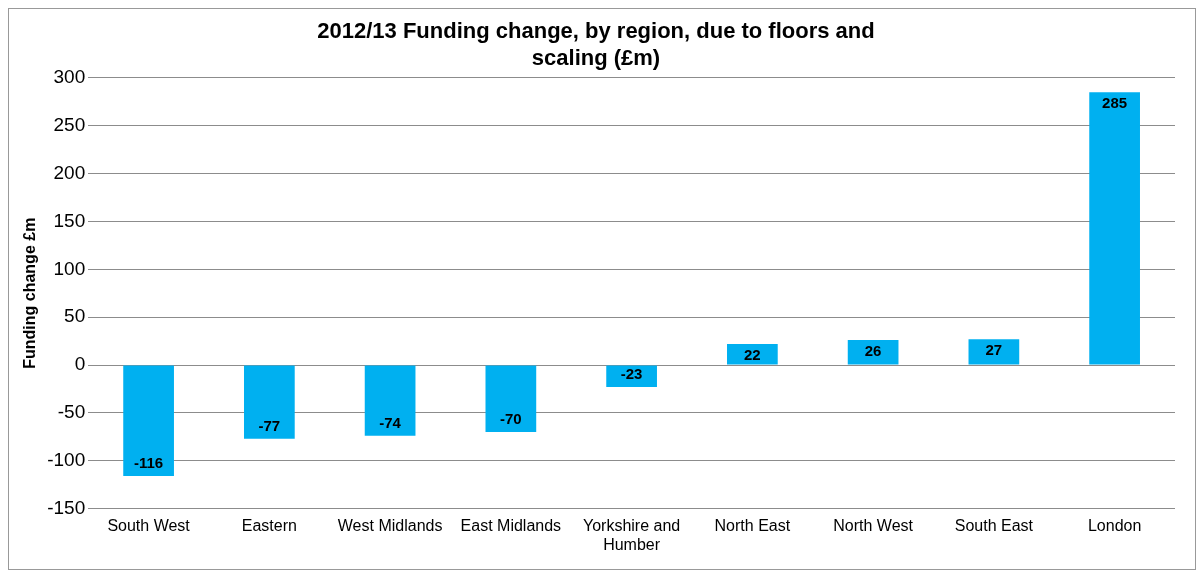 The image size is (1204, 578). Describe the element at coordinates (30, 293) in the screenshot. I see `y-axis-title: Funding change £m` at that location.